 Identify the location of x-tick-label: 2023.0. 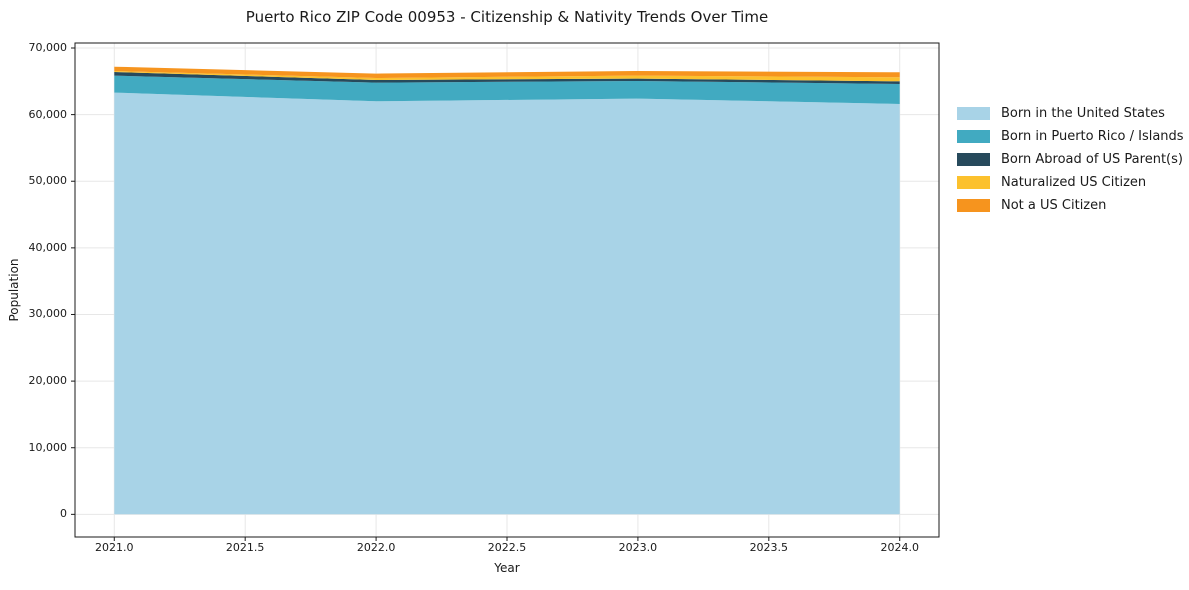
(638, 547).